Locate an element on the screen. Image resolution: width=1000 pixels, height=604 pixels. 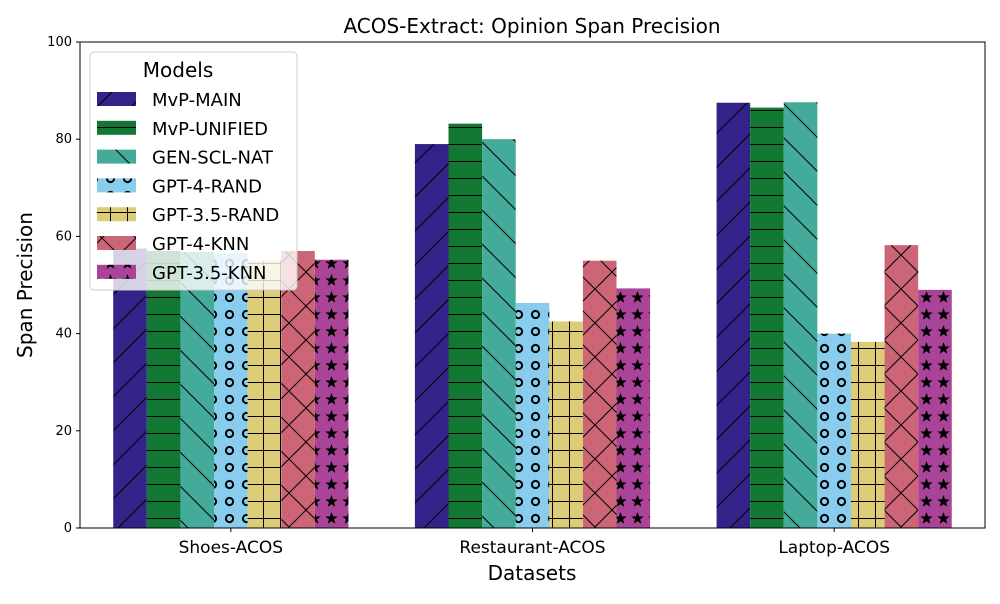
y-tick-label: 40 is located at coordinates (63, 334).